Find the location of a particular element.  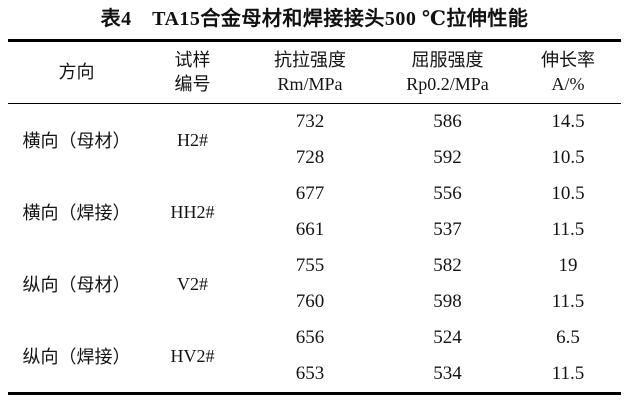

rp-value: 598 is located at coordinates (447, 301).